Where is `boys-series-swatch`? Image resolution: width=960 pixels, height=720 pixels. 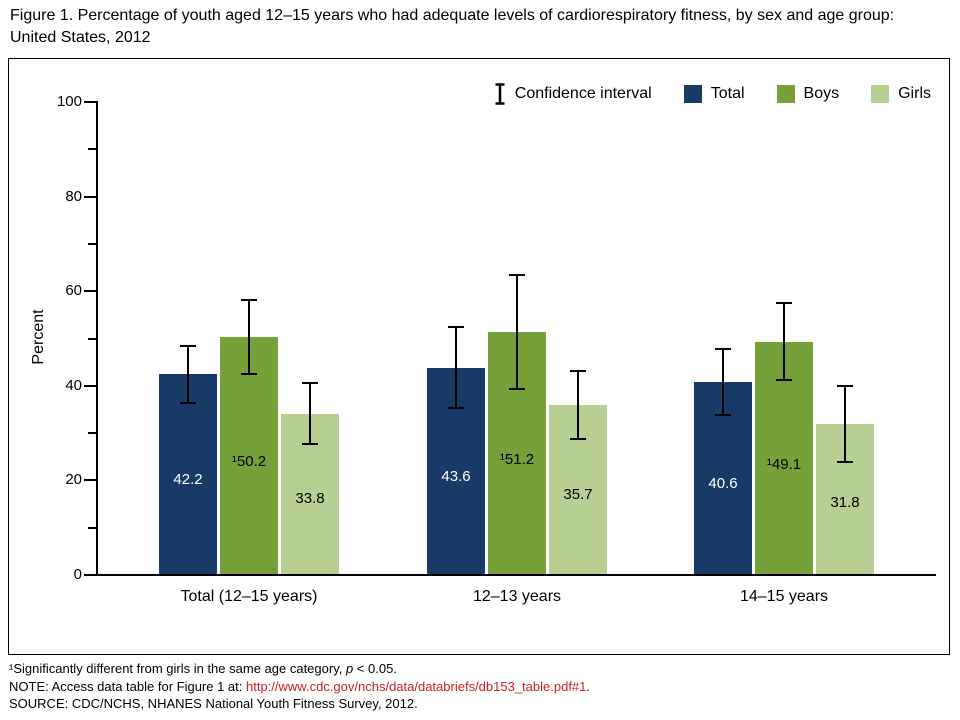
boys-series-swatch is located at coordinates (785, 94).